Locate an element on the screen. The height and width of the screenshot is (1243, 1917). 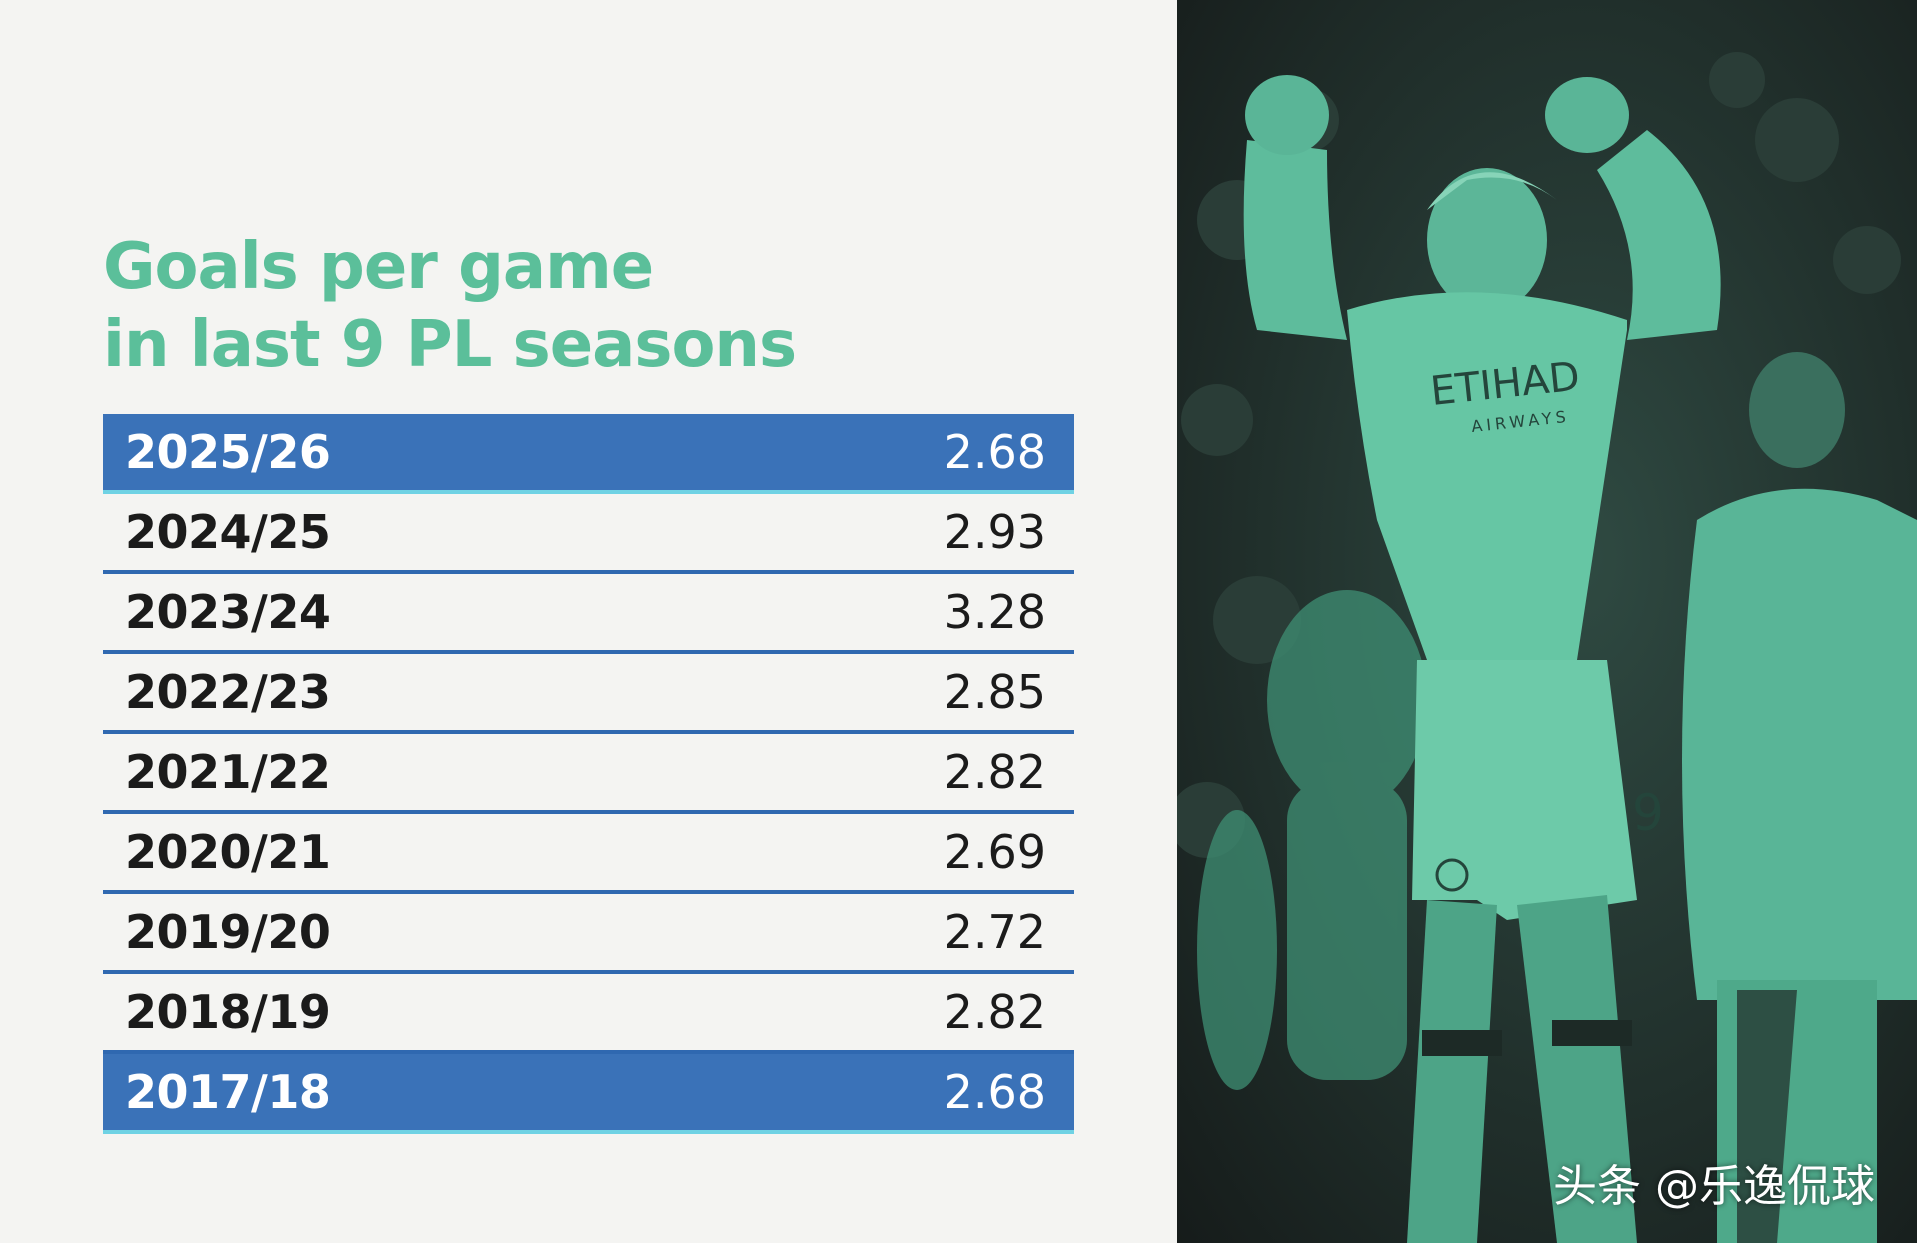
chart-title-line-2: in last 9 PL seasons is located at coordinates (450, 345).